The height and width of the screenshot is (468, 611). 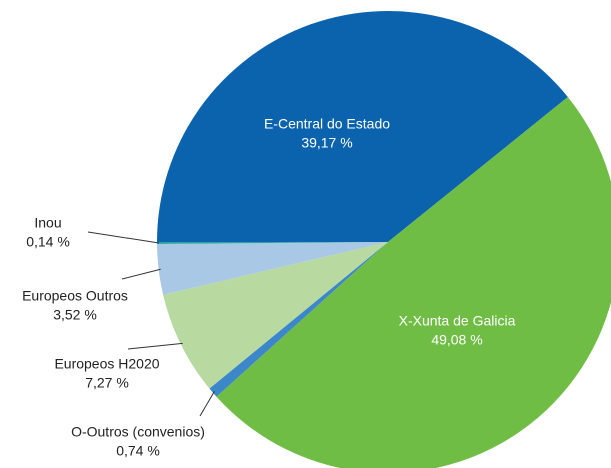 What do you see at coordinates (456, 340) in the screenshot?
I see `slice-value-label: 49,08 %` at bounding box center [456, 340].